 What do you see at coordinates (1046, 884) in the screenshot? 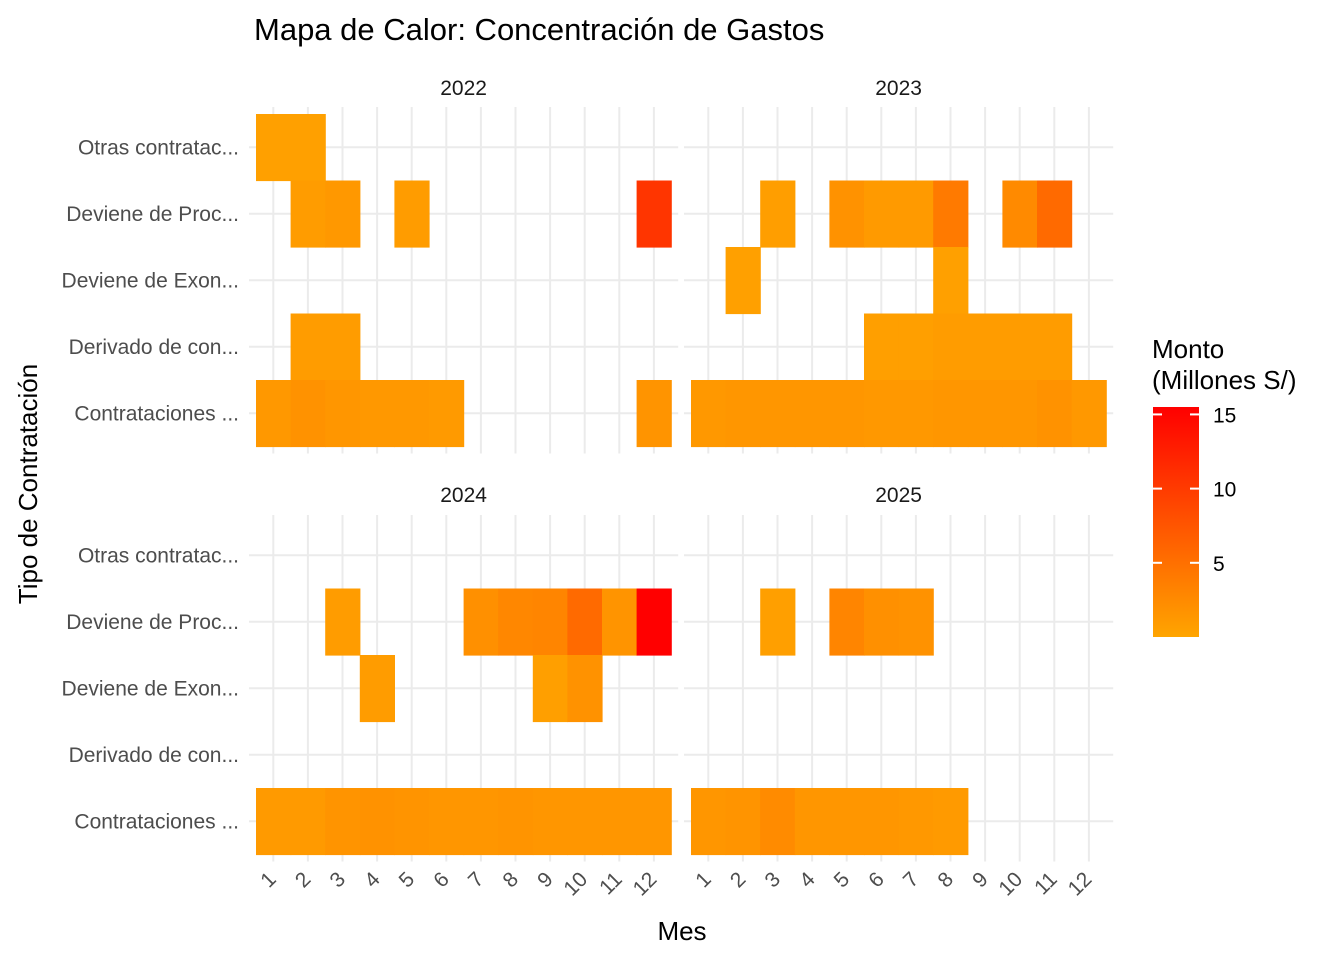
I see `x-tick-label: 11` at bounding box center [1046, 884].